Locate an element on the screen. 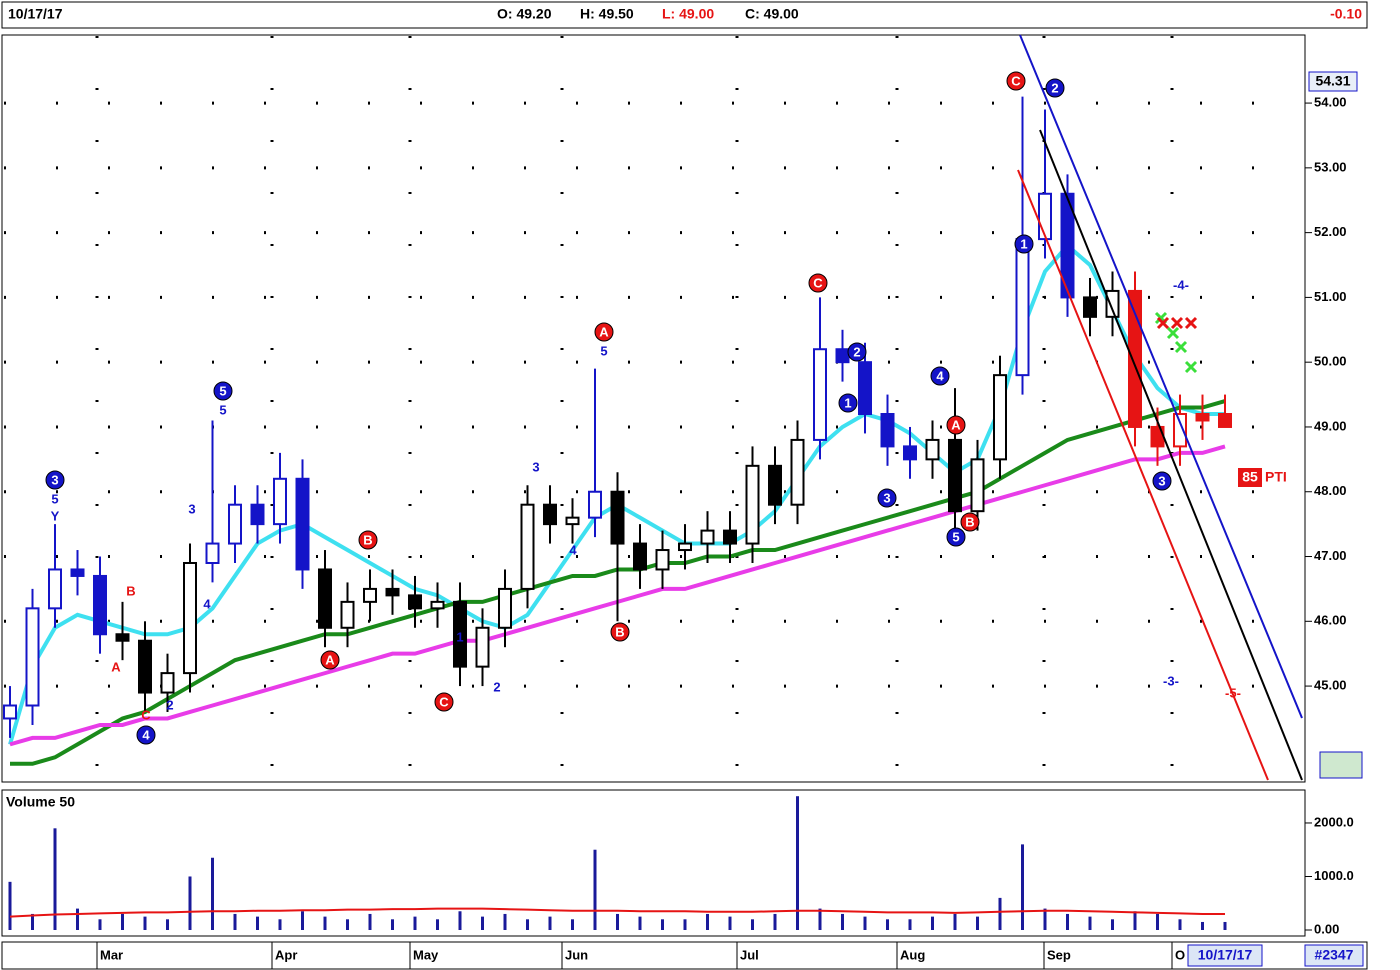  projection-marks is located at coordinates (1177, 323).